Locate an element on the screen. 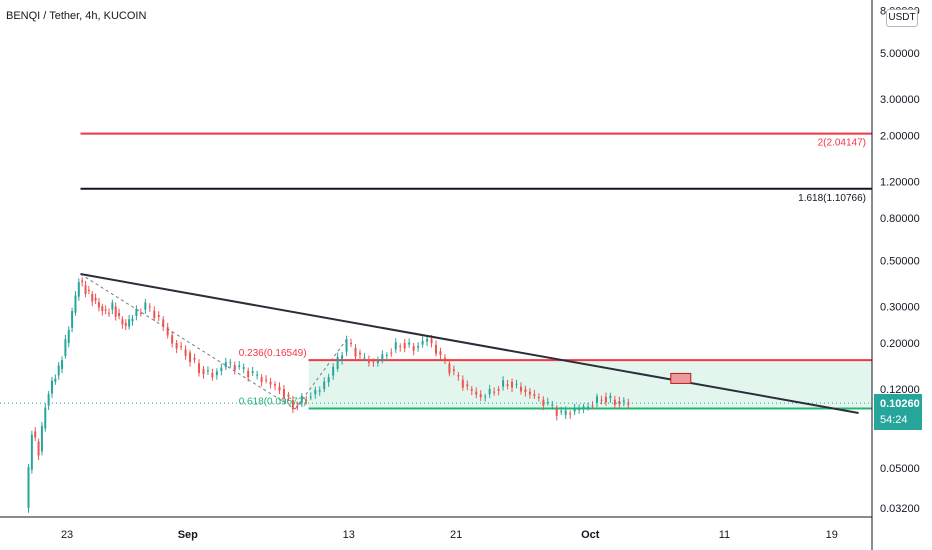 The width and height of the screenshot is (932, 550). level-fill-layer is located at coordinates (590, 384).